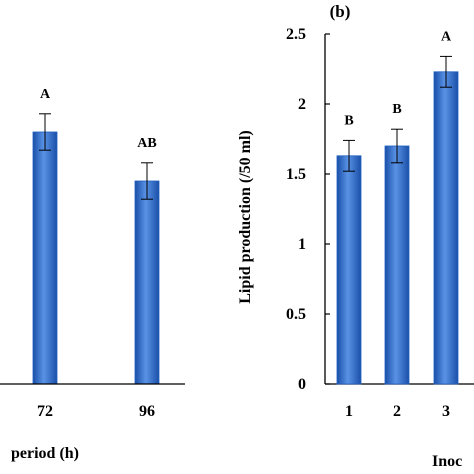  I want to click on b-x-axis-label: Inoc, so click(447, 461).